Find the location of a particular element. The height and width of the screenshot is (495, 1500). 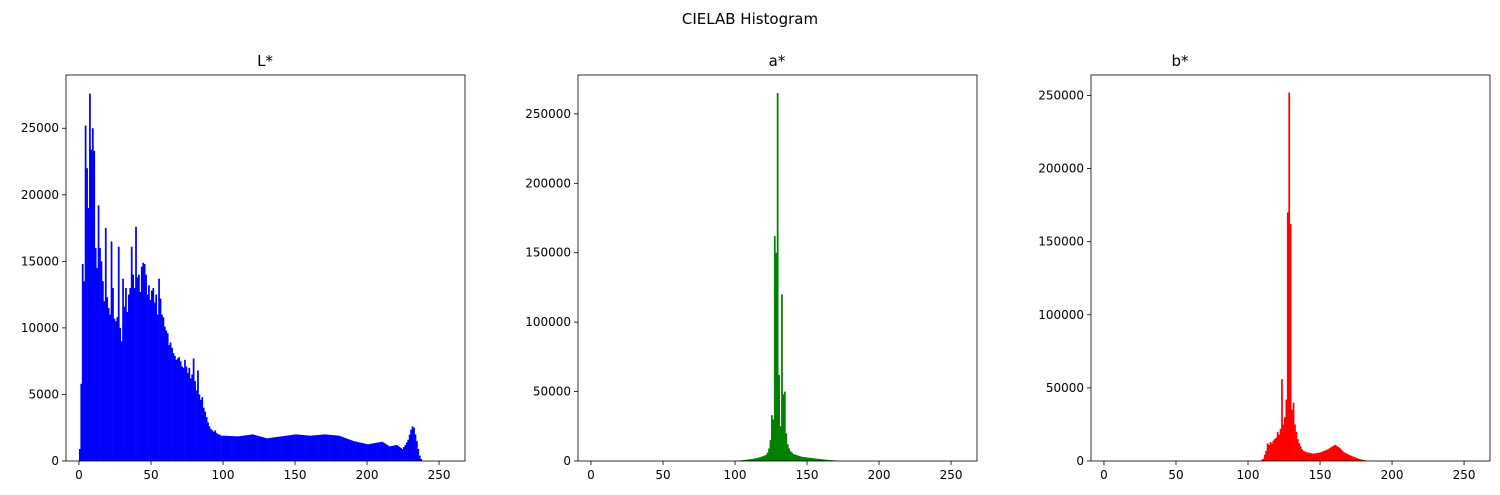

a-star-x-tick-label: 100 is located at coordinates (735, 475).